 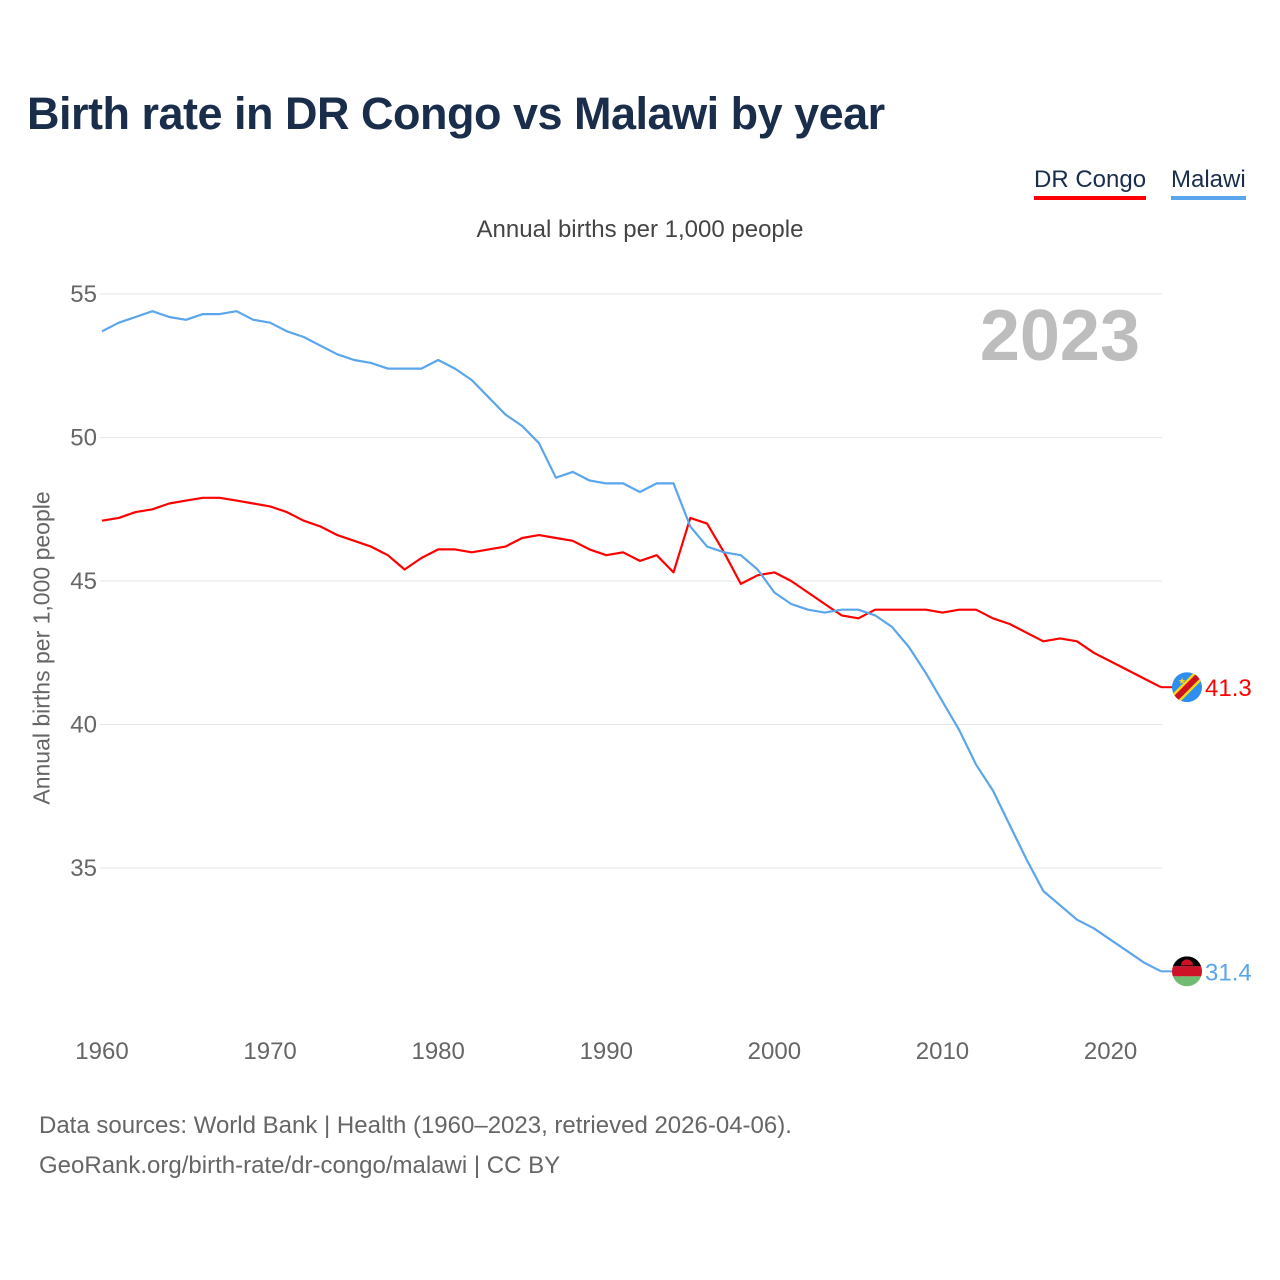 I want to click on y-tick-label: 55, so click(x=83, y=294).